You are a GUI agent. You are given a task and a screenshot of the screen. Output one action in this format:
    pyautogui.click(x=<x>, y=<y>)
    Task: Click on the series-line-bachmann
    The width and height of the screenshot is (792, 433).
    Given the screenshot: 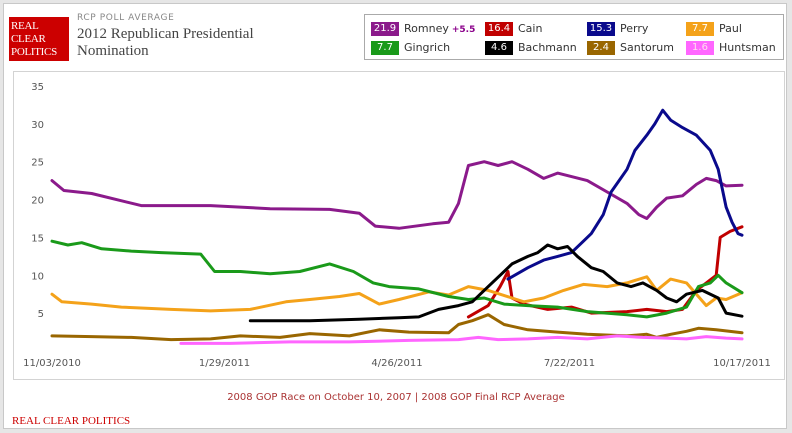 What is the action you would take?
    pyautogui.click(x=496, y=283)
    